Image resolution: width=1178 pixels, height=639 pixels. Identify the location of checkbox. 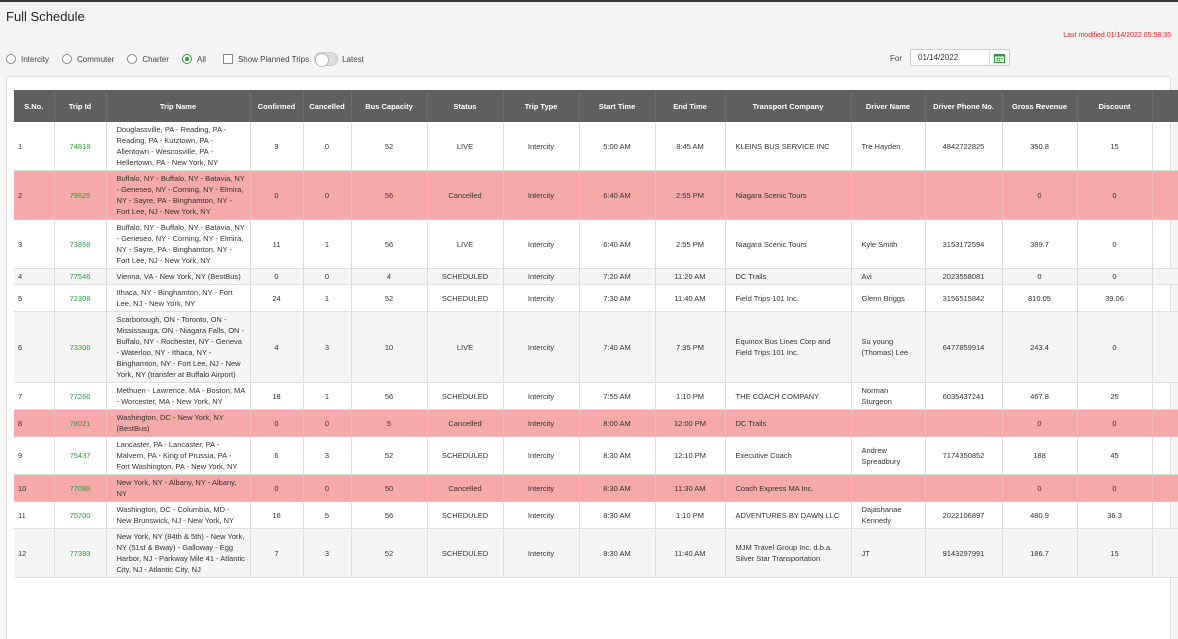
(227, 59).